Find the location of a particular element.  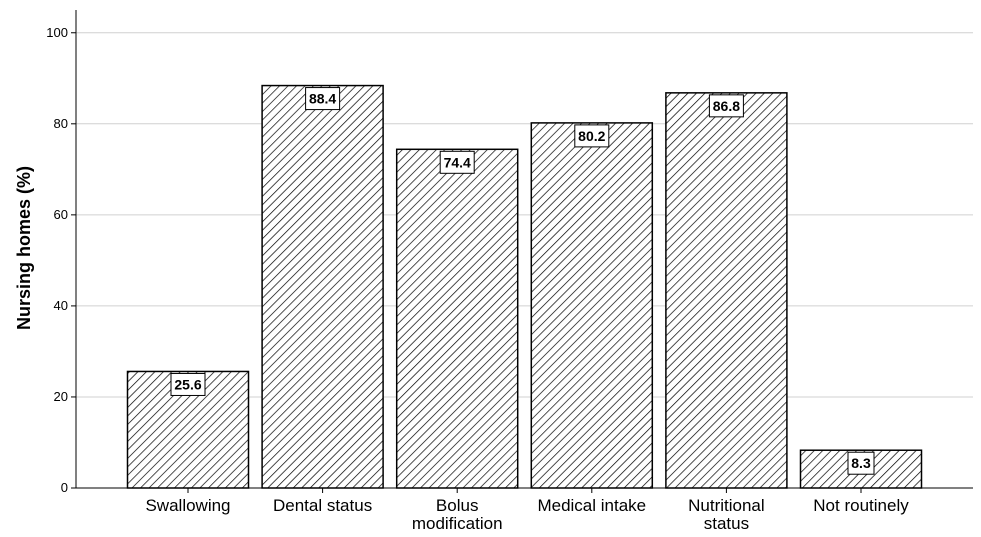

data-label: 25.6 is located at coordinates (187, 384).